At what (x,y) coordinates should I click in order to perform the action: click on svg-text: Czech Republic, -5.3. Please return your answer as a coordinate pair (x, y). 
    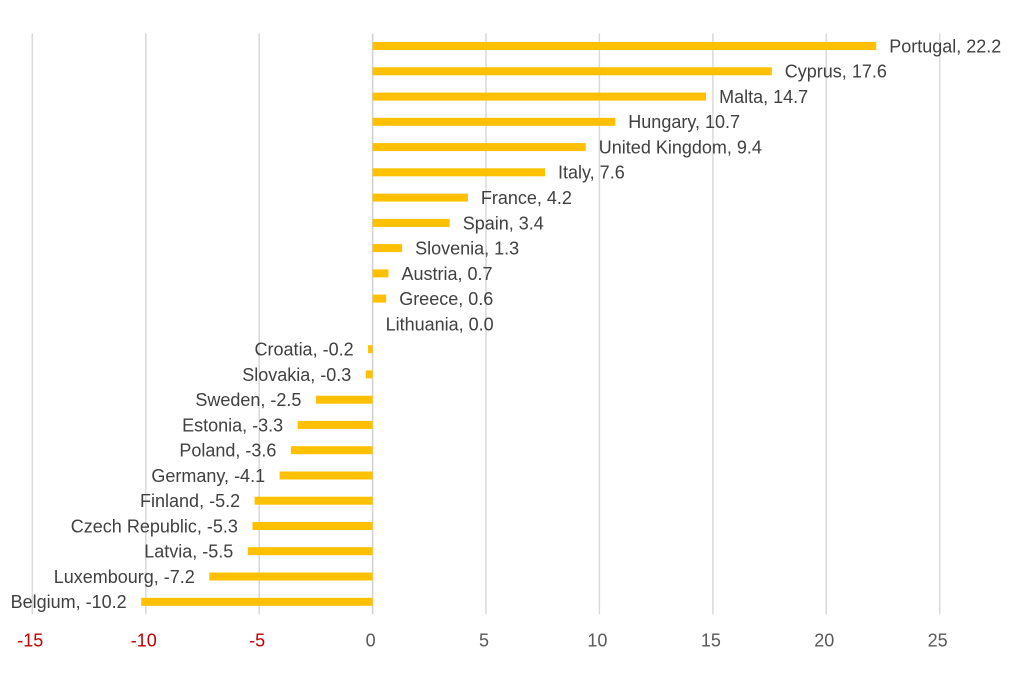
    Looking at the image, I should click on (154, 526).